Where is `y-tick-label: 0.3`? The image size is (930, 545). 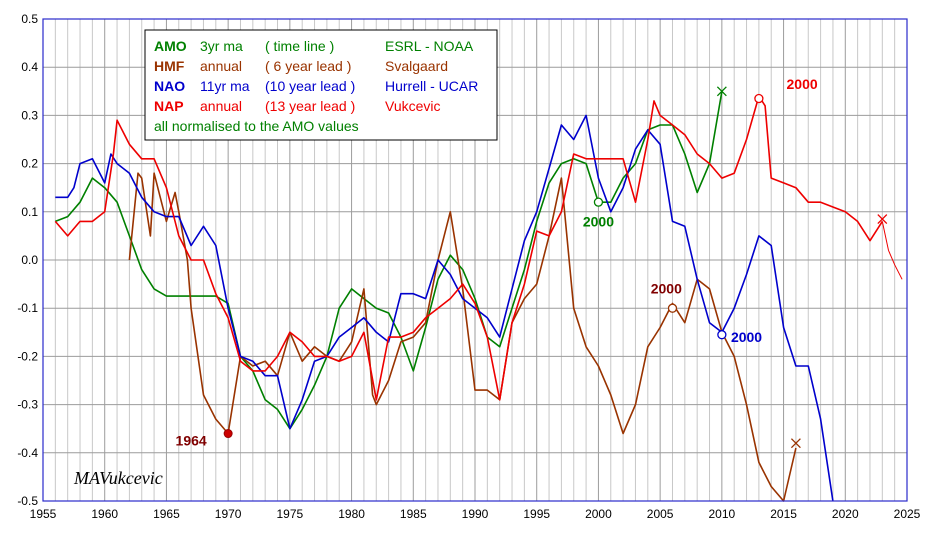 y-tick-label: 0.3 is located at coordinates (29, 115).